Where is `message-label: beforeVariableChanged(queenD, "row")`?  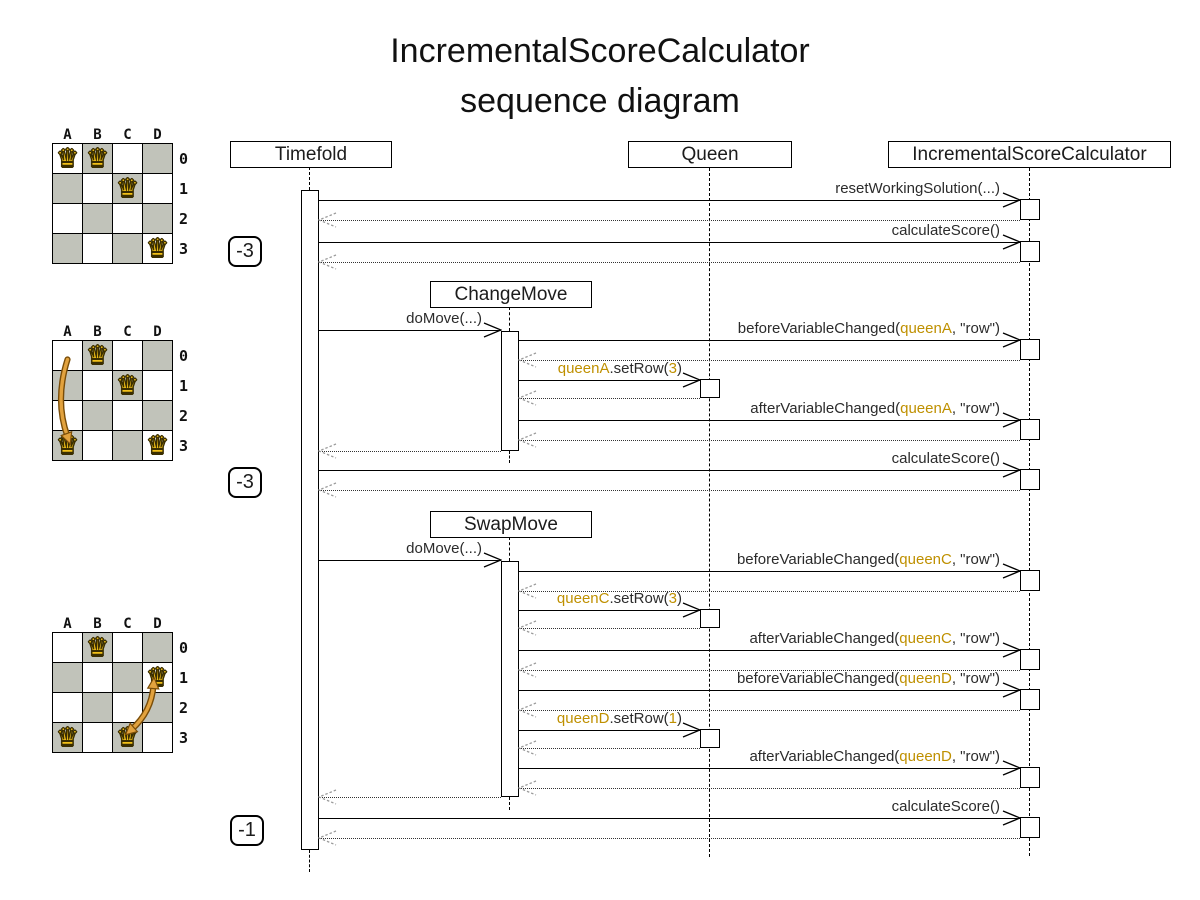
message-label: beforeVariableChanged(queenD, "row") is located at coordinates (868, 679).